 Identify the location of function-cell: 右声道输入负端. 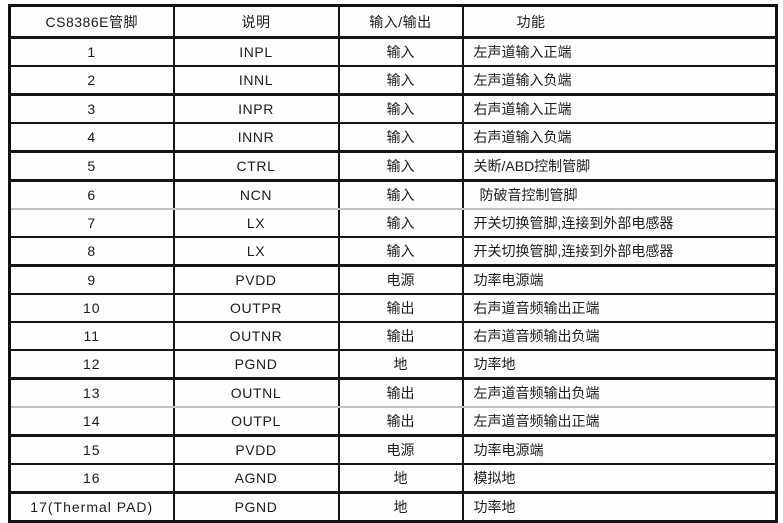
(619, 137).